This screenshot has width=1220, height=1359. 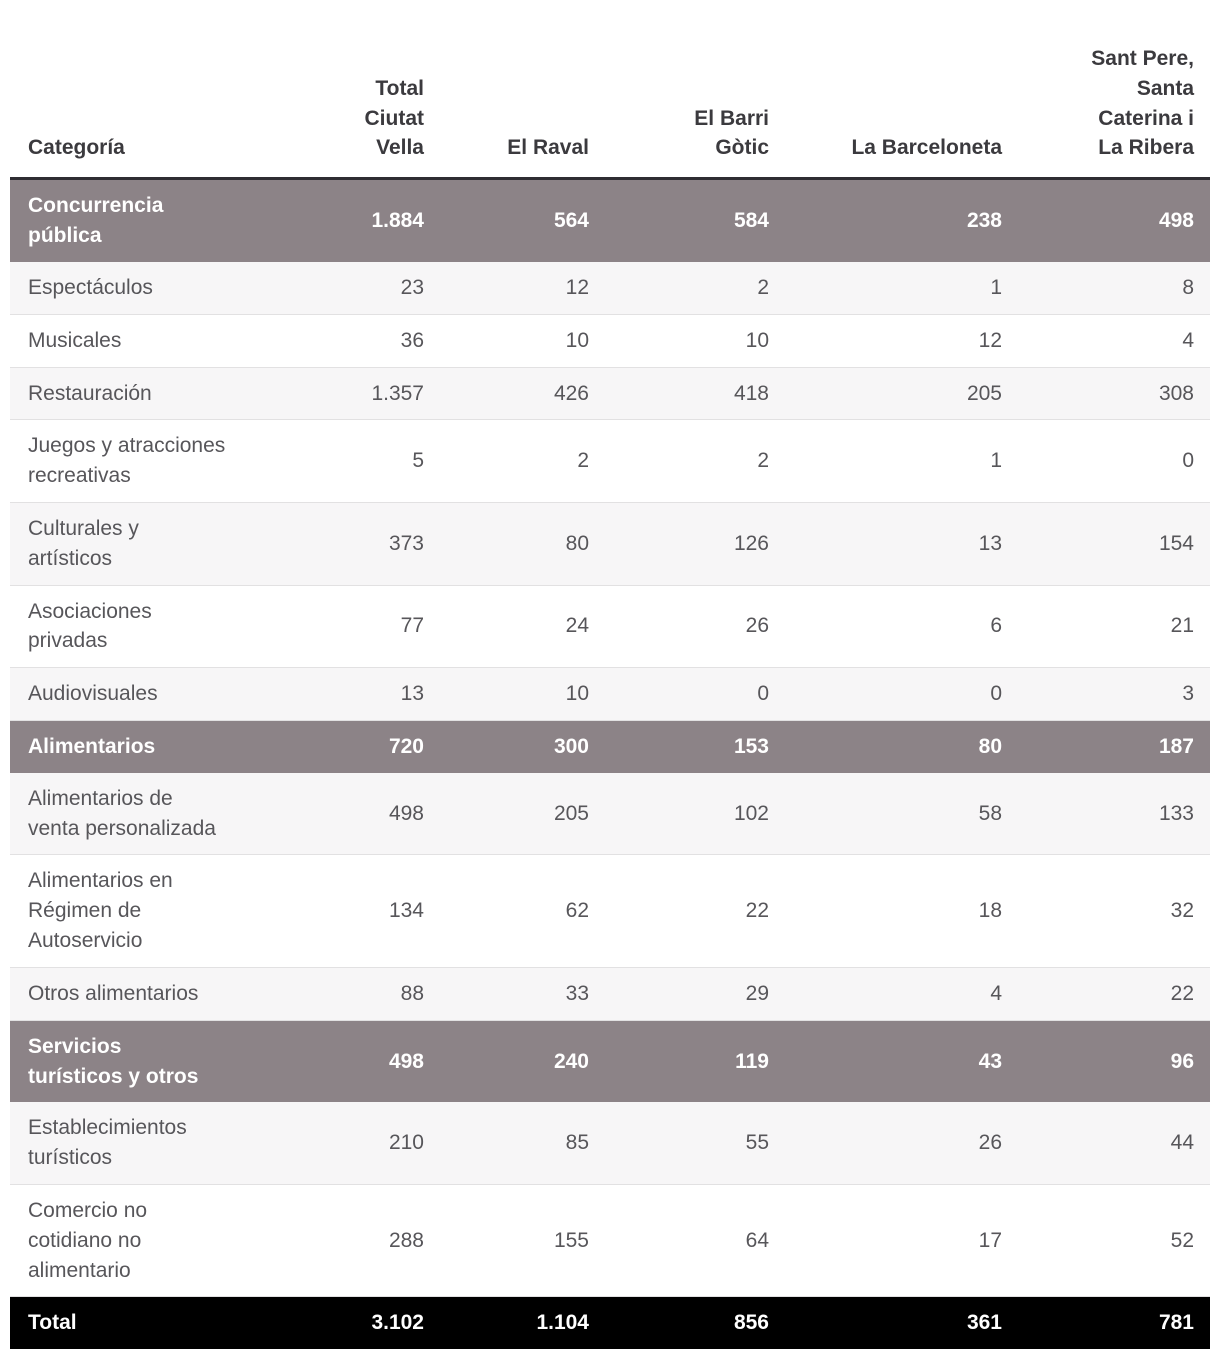 What do you see at coordinates (1114, 544) in the screenshot?
I see `cell: 154` at bounding box center [1114, 544].